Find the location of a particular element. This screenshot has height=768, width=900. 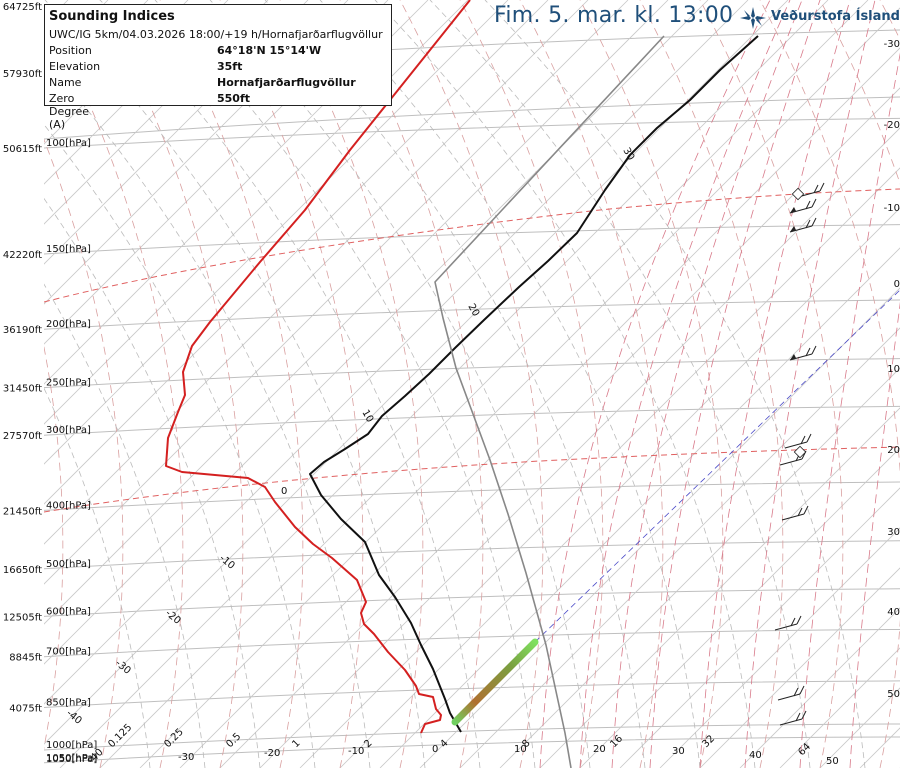

bottom-tick-label: -10 is located at coordinates (356, 751).